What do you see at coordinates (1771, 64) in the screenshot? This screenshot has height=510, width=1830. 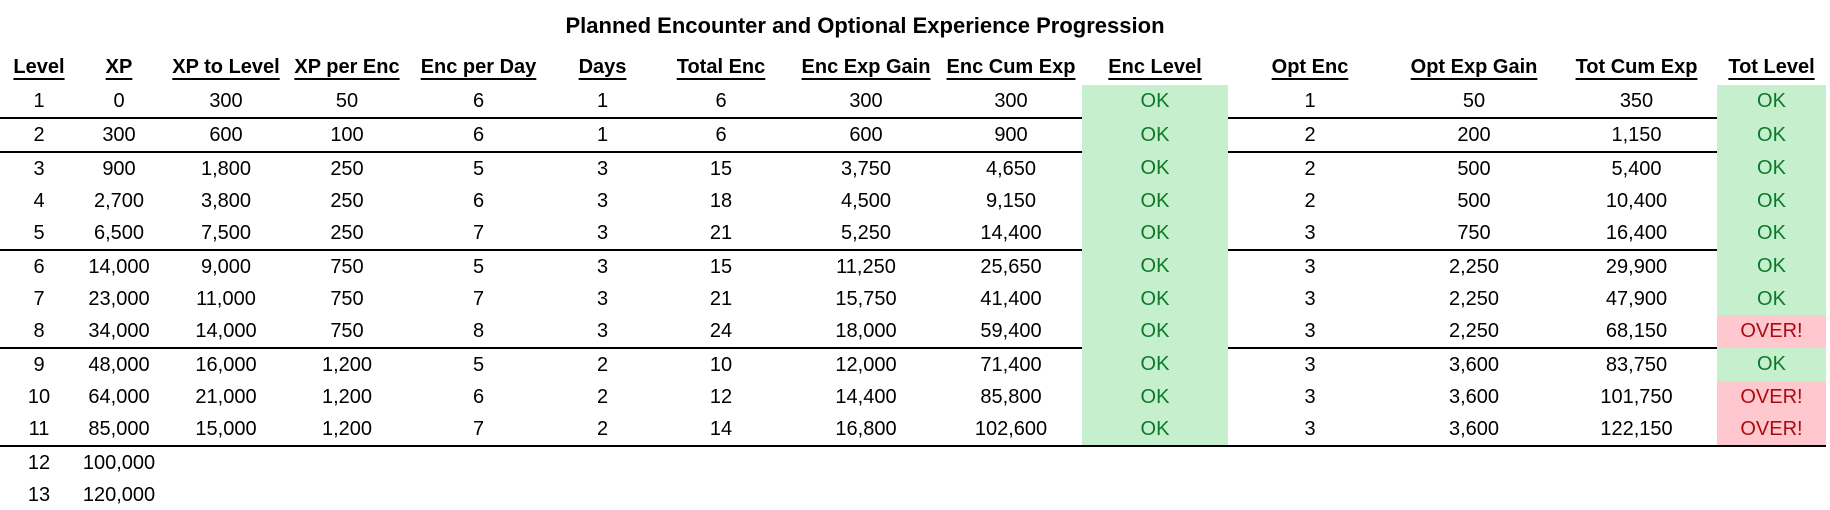 I see `column-header-tot_level: Tot Level` at bounding box center [1771, 64].